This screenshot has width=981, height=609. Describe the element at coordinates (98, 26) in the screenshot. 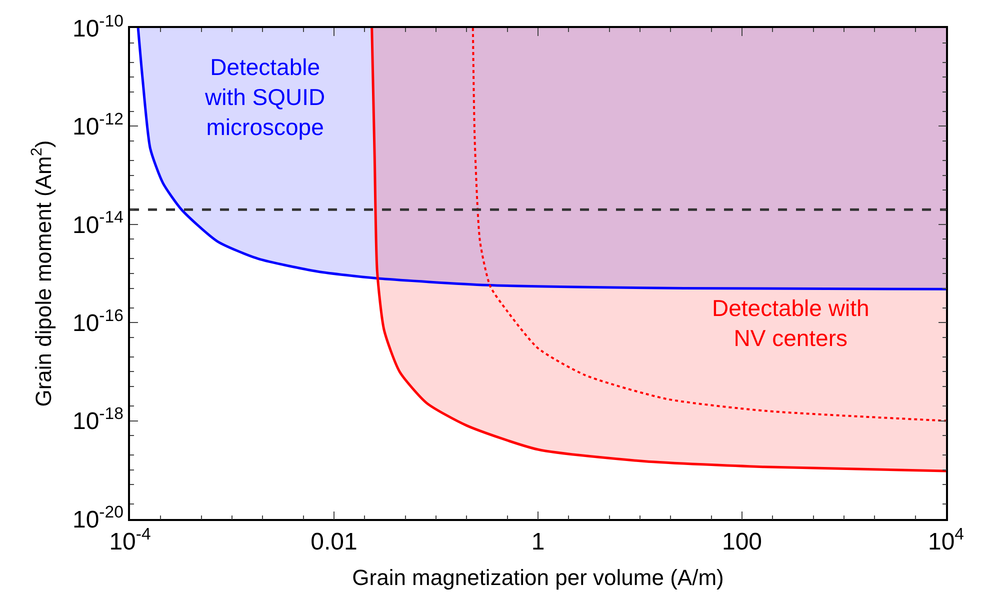

I see `y-tick-label: 10$^{-10}$` at that location.